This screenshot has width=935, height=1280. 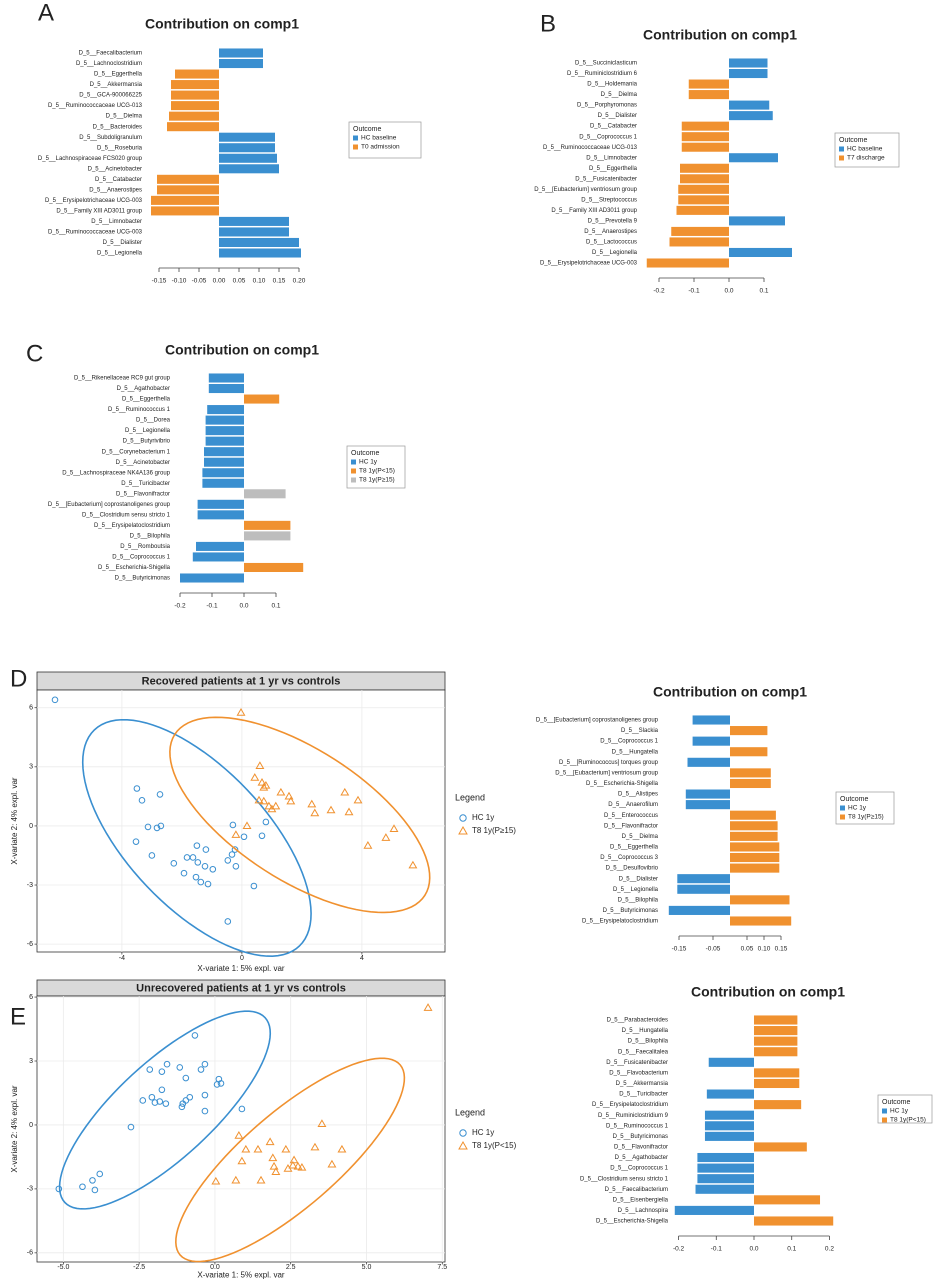 I want to click on category-label: D_5__Turicibacter, so click(x=643, y=1095).